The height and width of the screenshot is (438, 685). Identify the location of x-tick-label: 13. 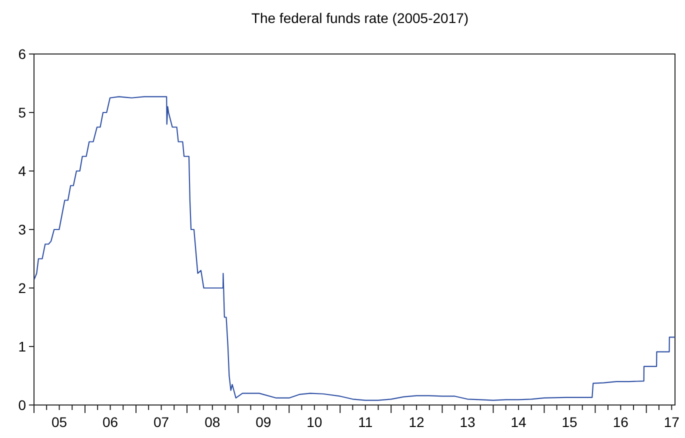
(468, 422).